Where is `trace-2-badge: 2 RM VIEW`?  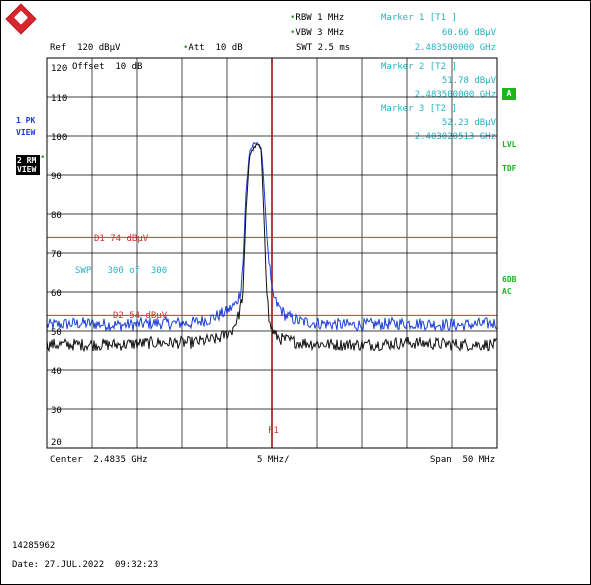 trace-2-badge: 2 RM VIEW is located at coordinates (28, 165).